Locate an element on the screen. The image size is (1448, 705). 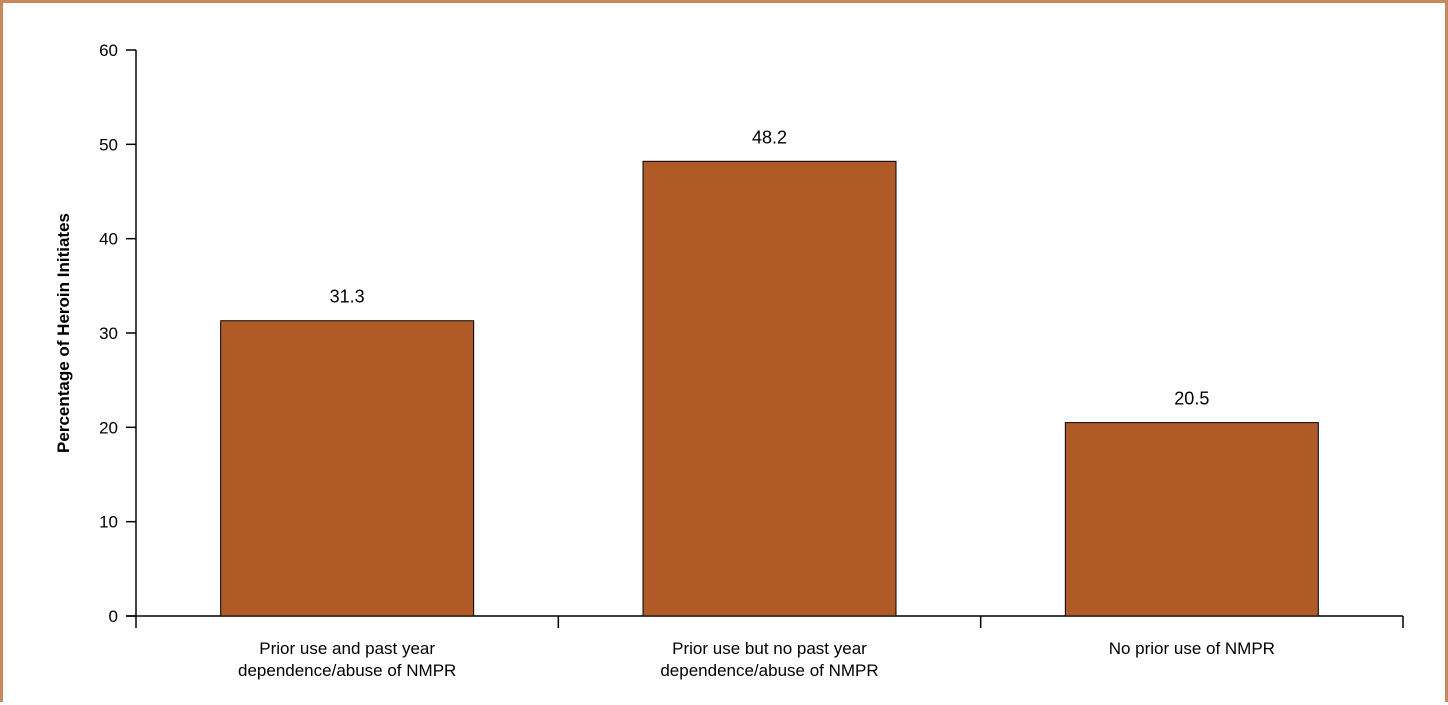
x-category-label: No prior use of NMPR is located at coordinates (1192, 648).